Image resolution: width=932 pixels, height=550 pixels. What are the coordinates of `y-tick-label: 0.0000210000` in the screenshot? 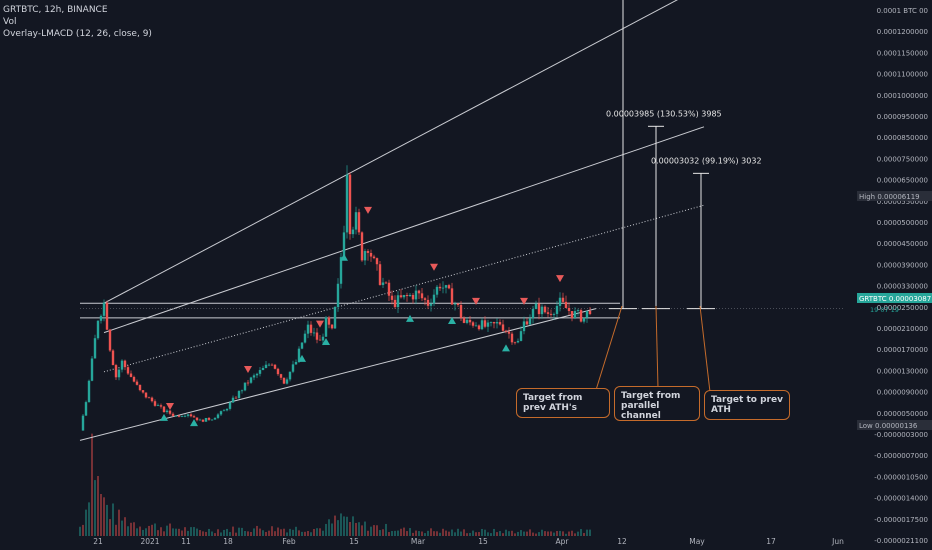 It's located at (902, 329).